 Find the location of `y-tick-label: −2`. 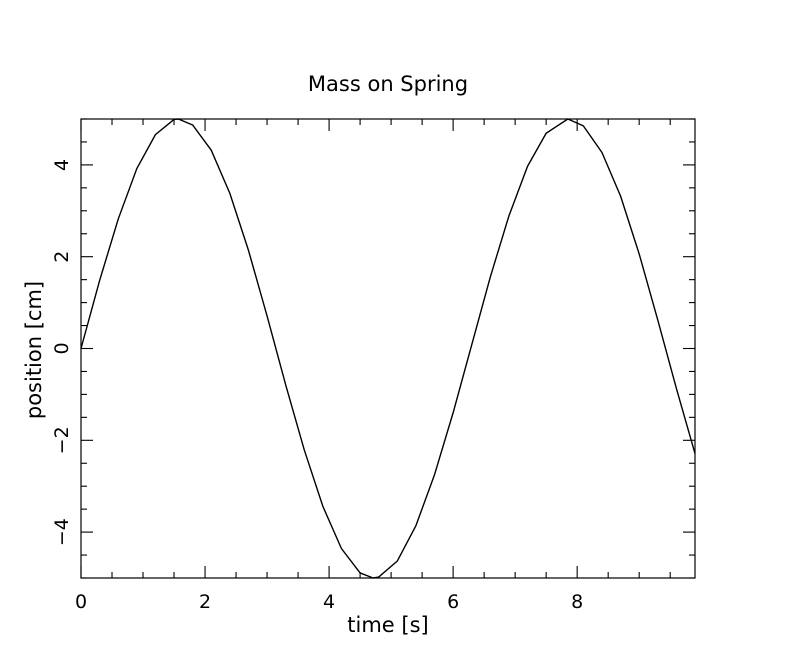

y-tick-label: −2 is located at coordinates (62, 440).